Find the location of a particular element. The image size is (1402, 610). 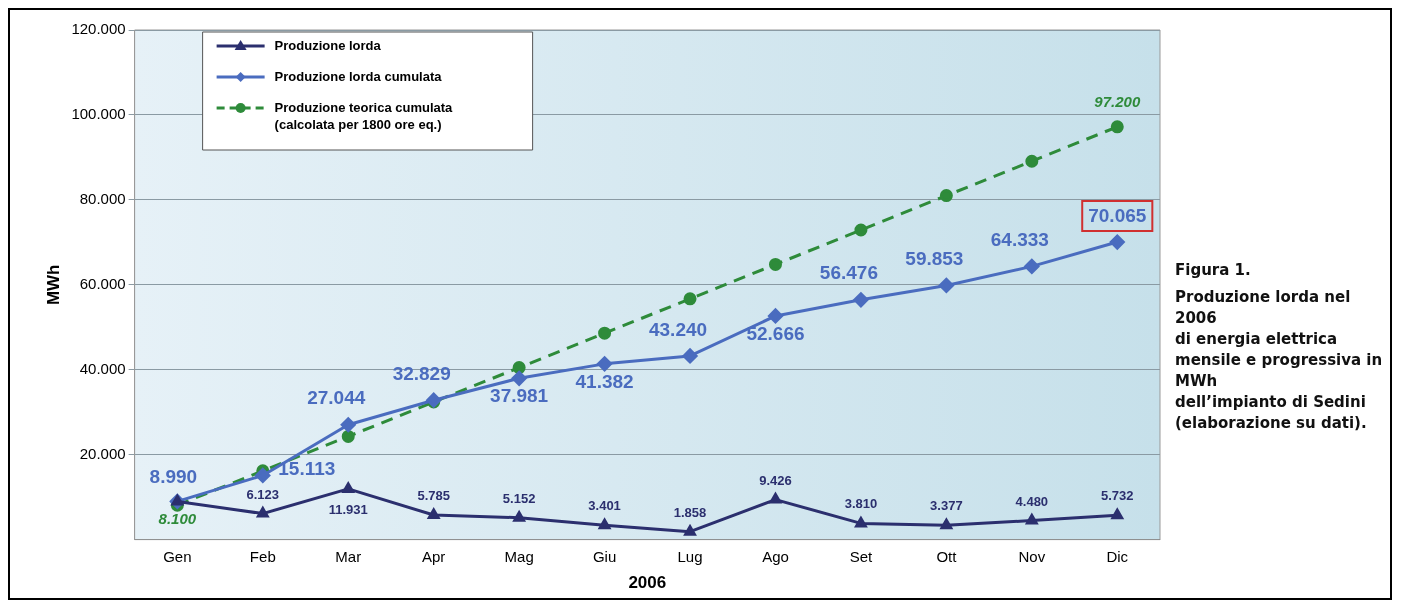

y-tick-label: 120.000 is located at coordinates (98, 29).